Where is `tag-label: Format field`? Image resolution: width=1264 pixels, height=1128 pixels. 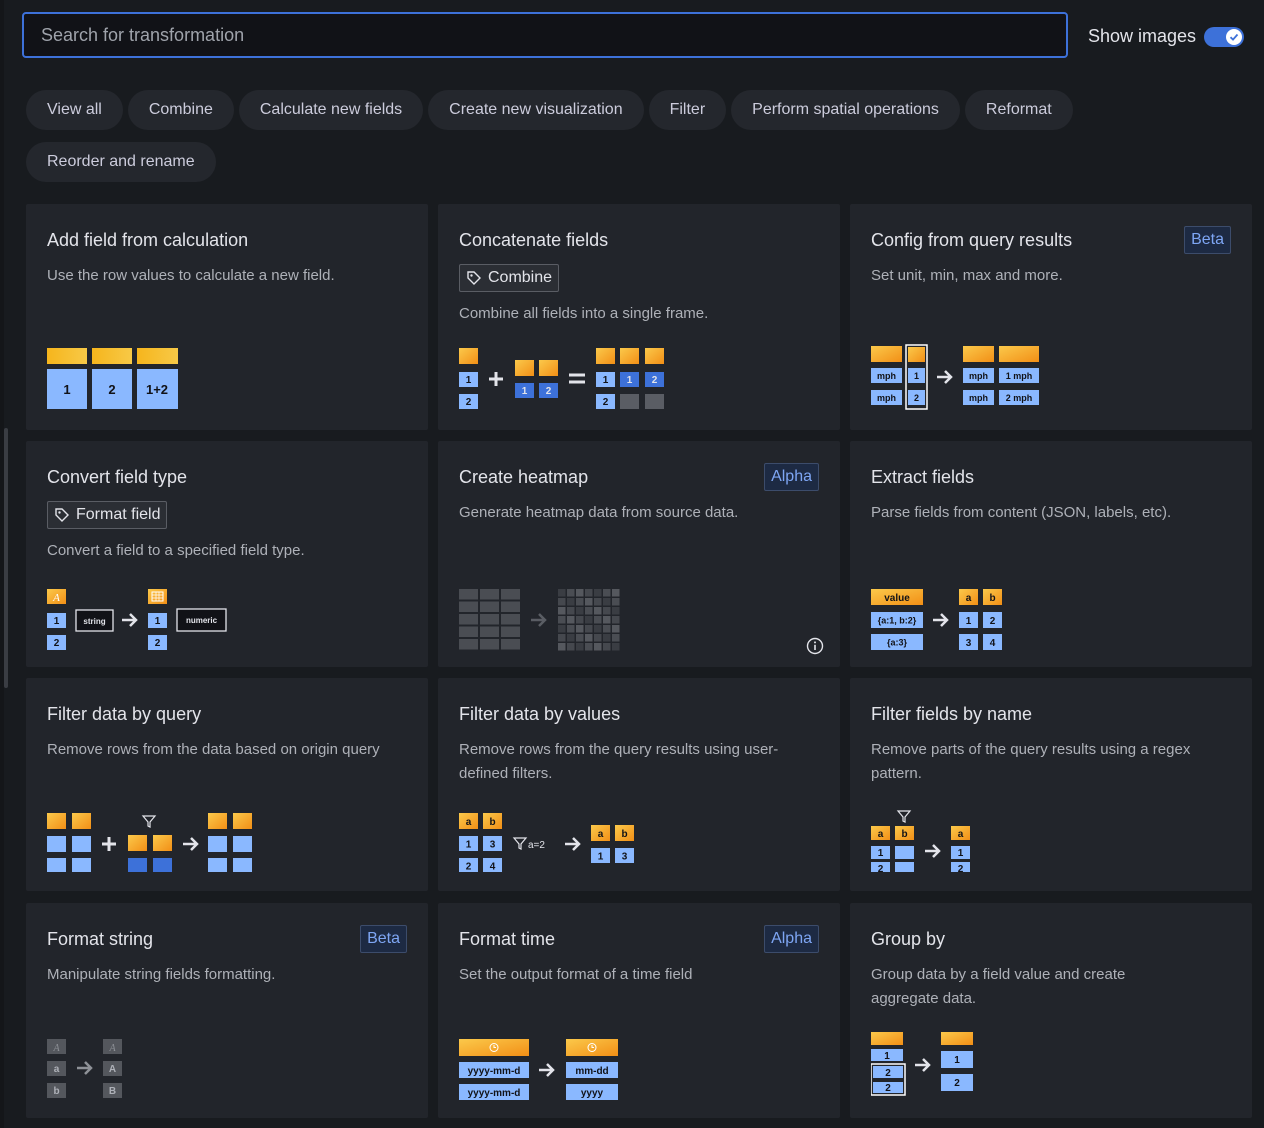 tag-label: Format field is located at coordinates (118, 514).